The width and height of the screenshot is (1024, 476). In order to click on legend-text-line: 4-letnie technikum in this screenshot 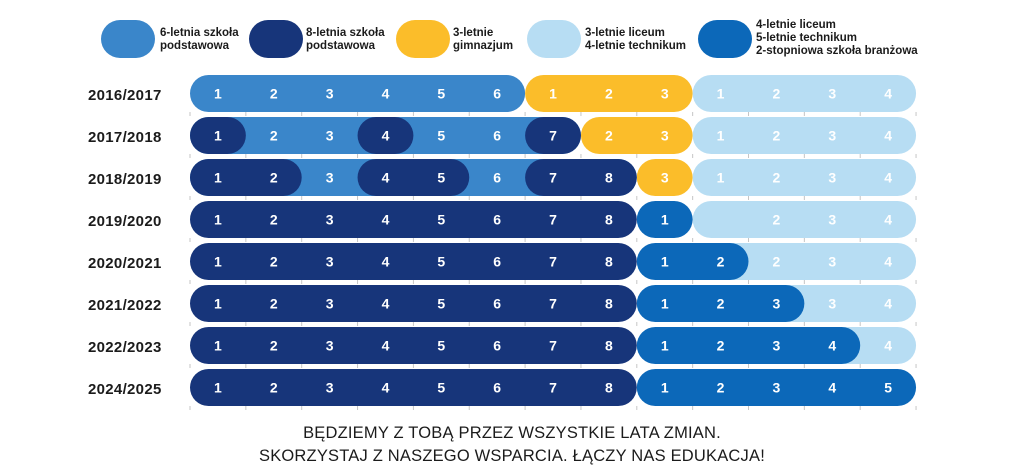, I will do `click(635, 46)`.